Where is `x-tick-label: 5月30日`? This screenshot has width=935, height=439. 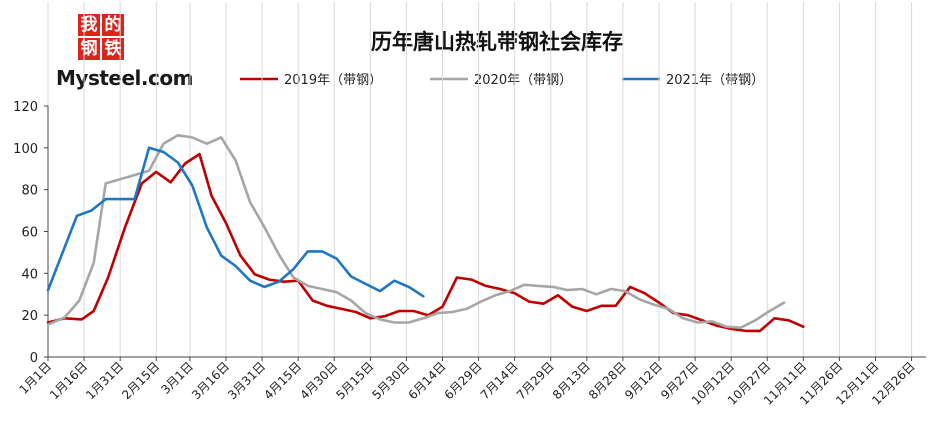
x-tick-label: 5月30日 is located at coordinates (390, 380).